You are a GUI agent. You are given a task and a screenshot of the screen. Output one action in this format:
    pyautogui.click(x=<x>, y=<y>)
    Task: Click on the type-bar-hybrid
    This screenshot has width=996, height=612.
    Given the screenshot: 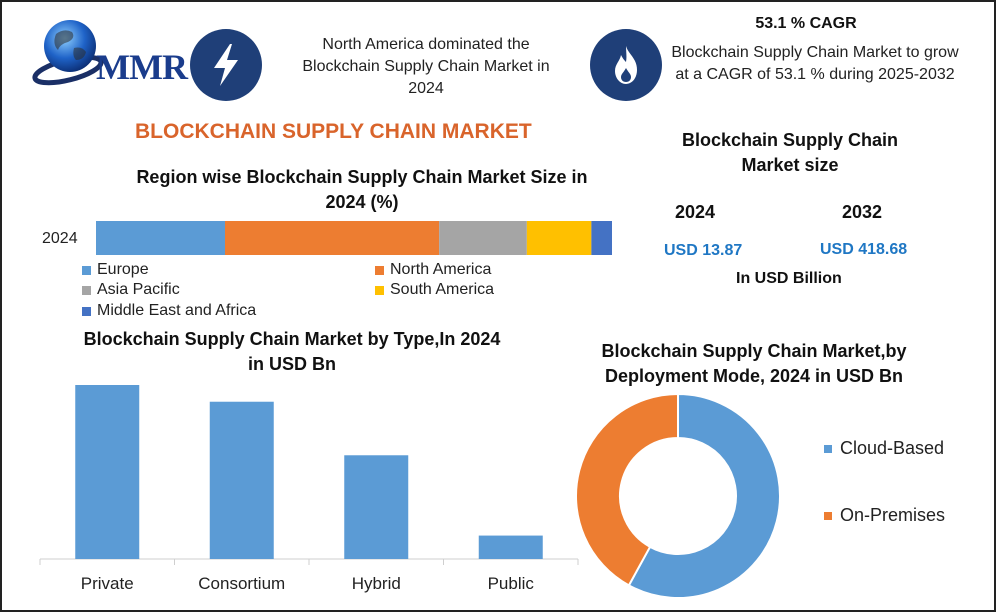 What is the action you would take?
    pyautogui.click(x=376, y=507)
    